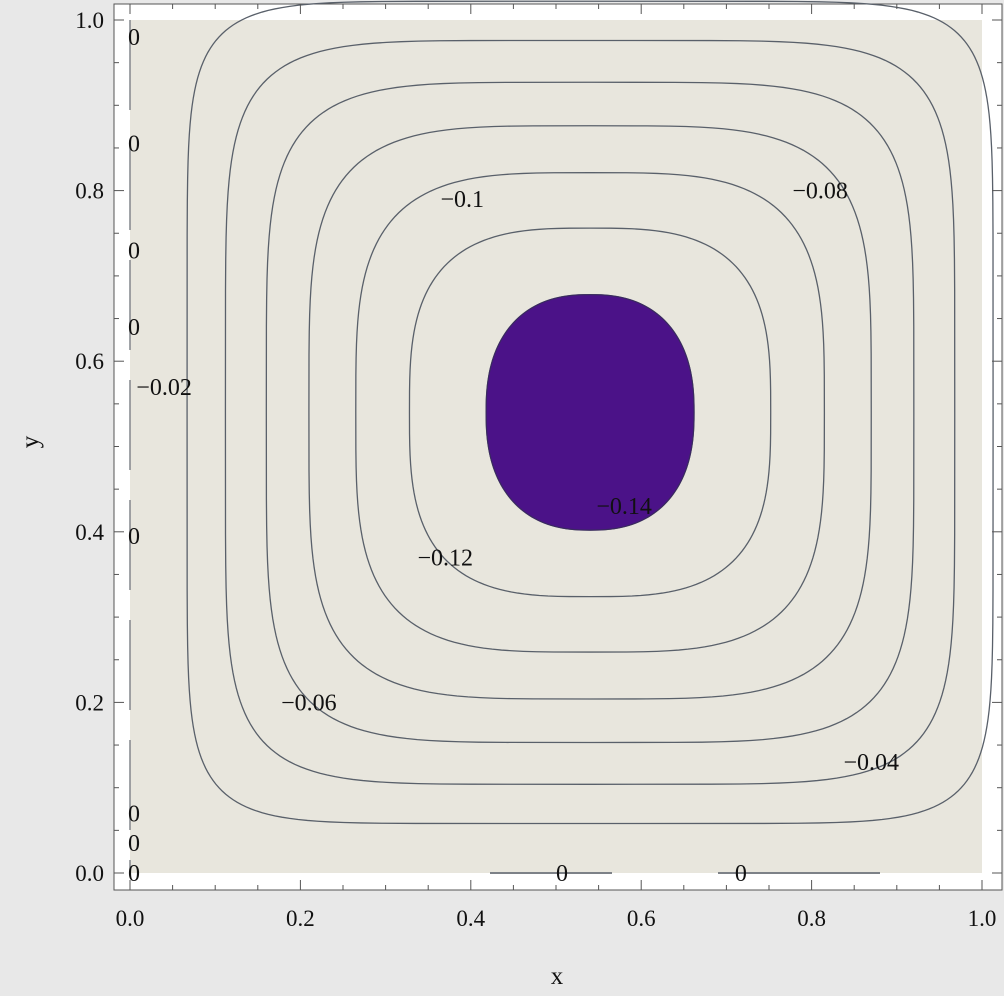 The width and height of the screenshot is (1004, 996). Describe the element at coordinates (89, 191) in the screenshot. I see `y-tick-label: 0.8` at that location.